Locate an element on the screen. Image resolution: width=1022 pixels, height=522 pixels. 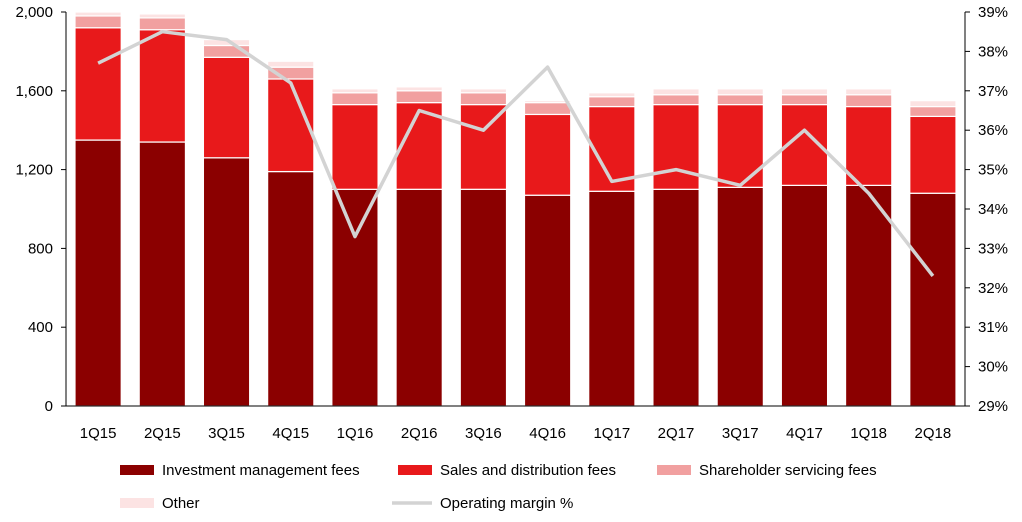
bar-sales-and-distribution-fees-3q15 is located at coordinates (226, 107).